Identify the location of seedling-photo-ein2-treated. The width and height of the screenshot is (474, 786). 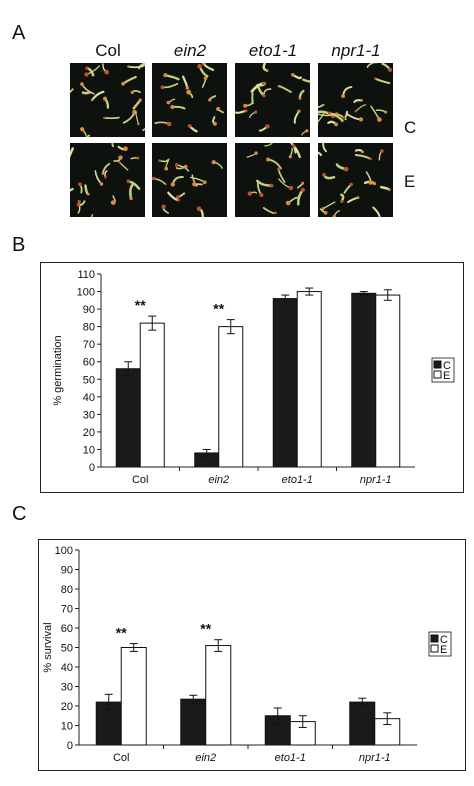
(189, 180).